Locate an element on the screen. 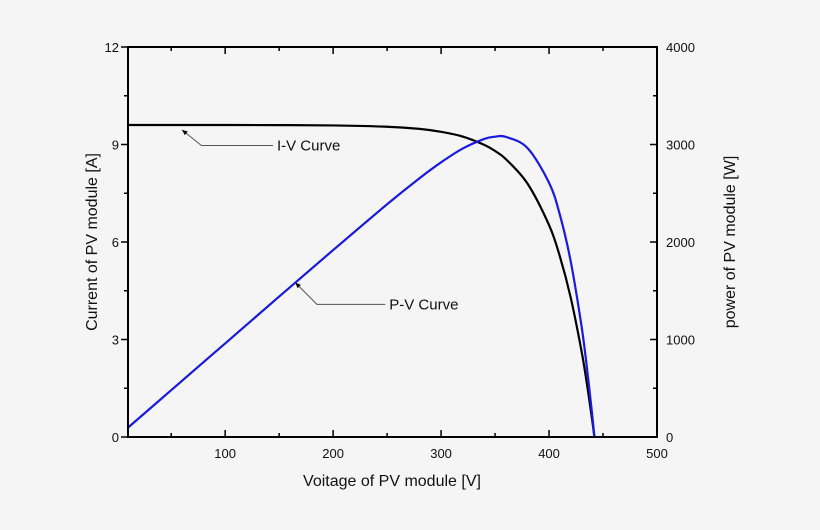 The width and height of the screenshot is (820, 530). y2-tick-label: 2000 is located at coordinates (680, 242).